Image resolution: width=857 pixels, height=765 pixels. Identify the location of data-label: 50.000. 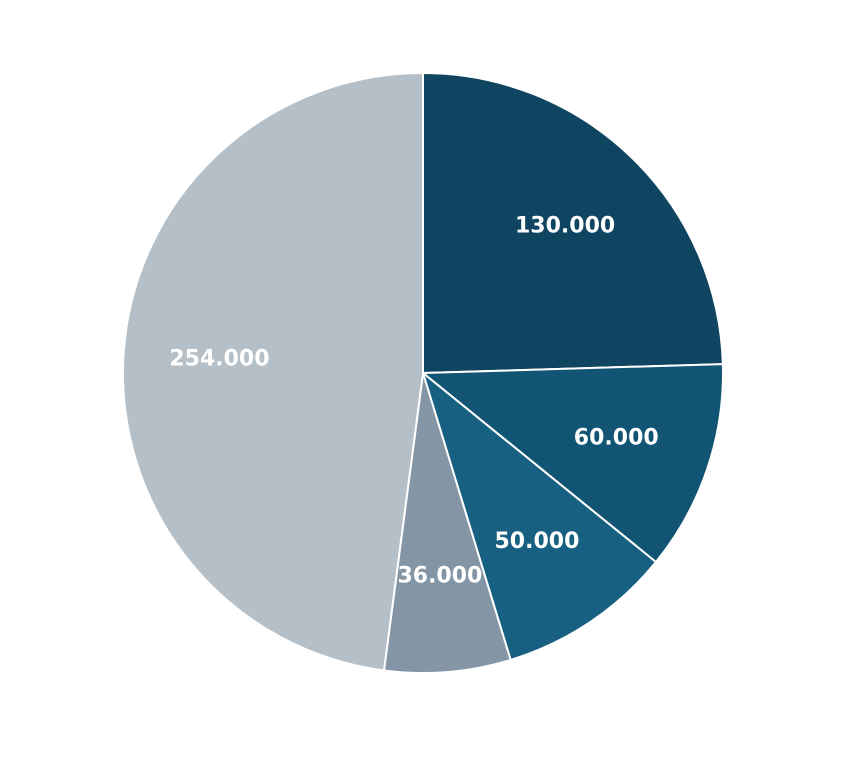
(537, 541).